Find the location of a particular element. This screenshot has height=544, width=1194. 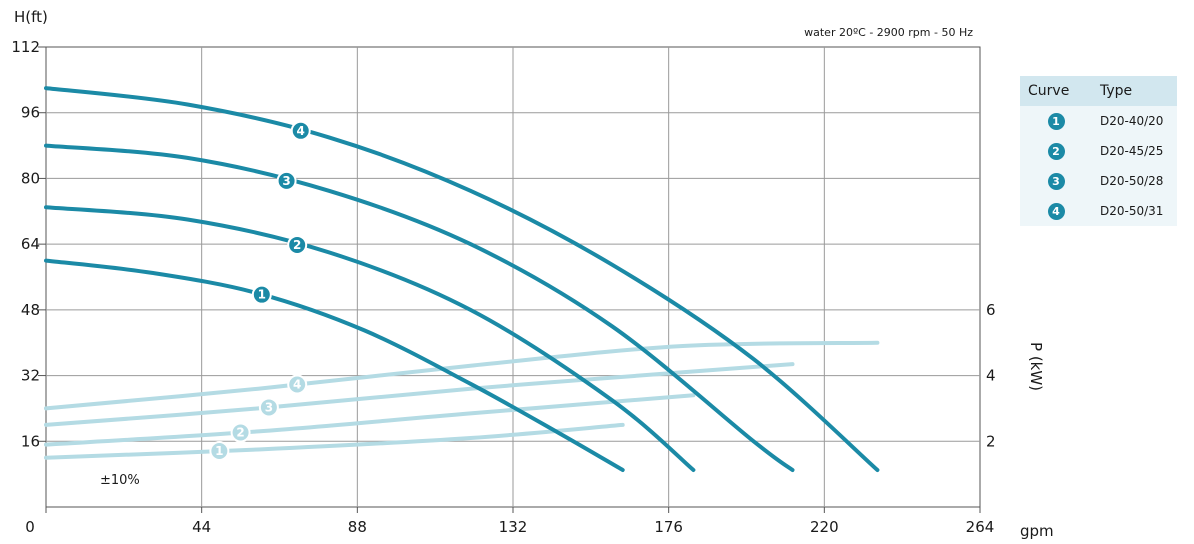

test-condition-note: water 20ºC - 2900 rpm - 50 Hz is located at coordinates (888, 32).